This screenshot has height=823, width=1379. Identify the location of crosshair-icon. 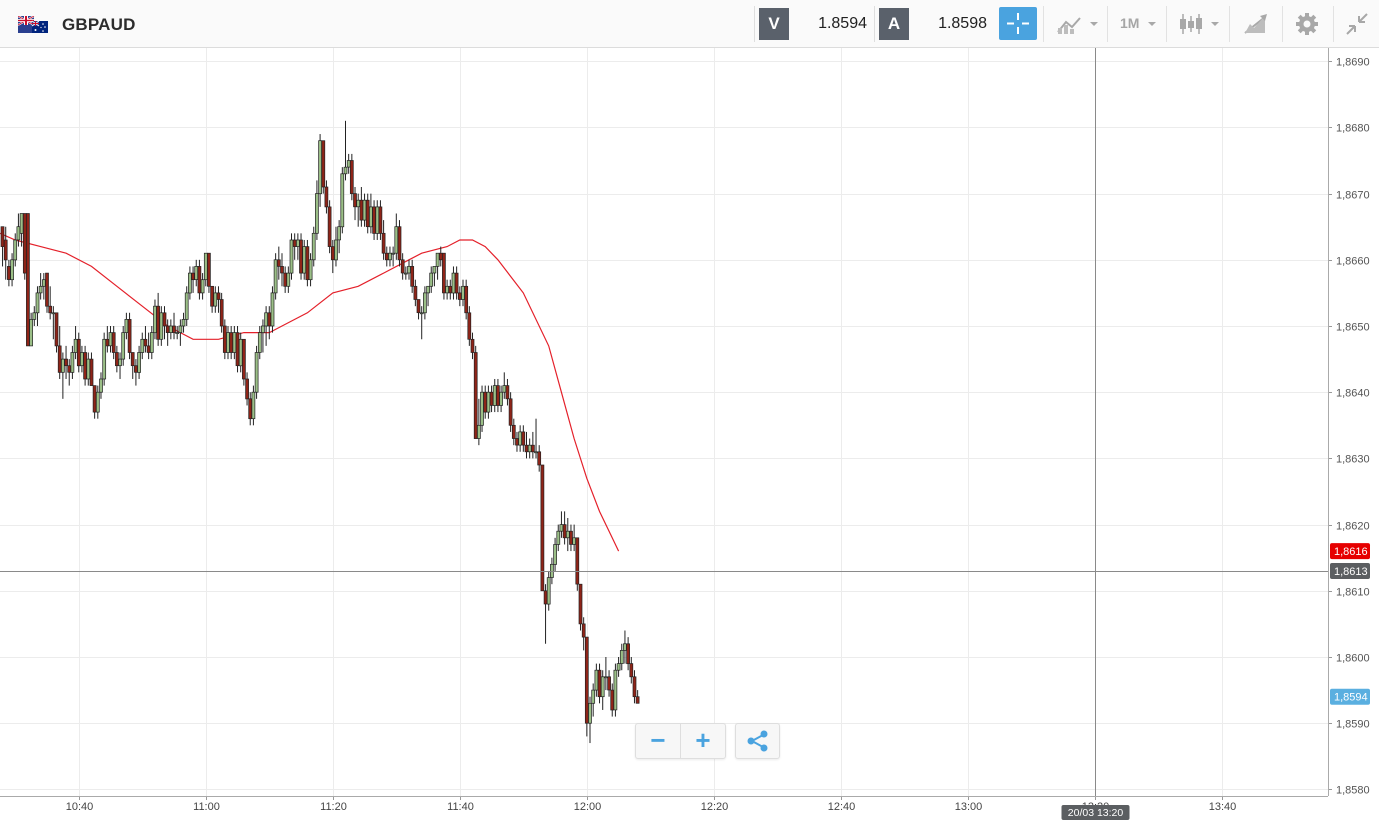
(1018, 23).